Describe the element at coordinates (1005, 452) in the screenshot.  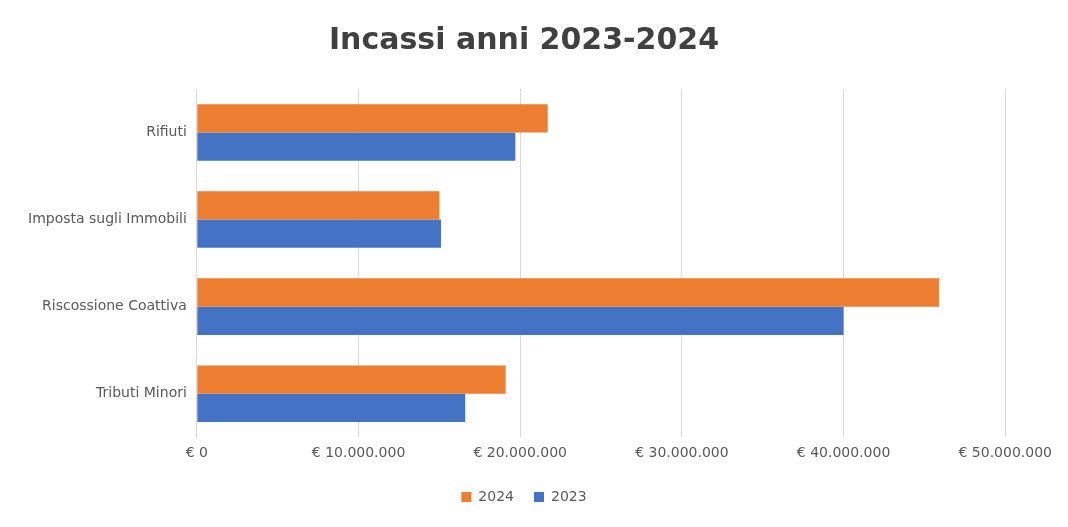
I see `x-tick-label: € 50.000.000` at that location.